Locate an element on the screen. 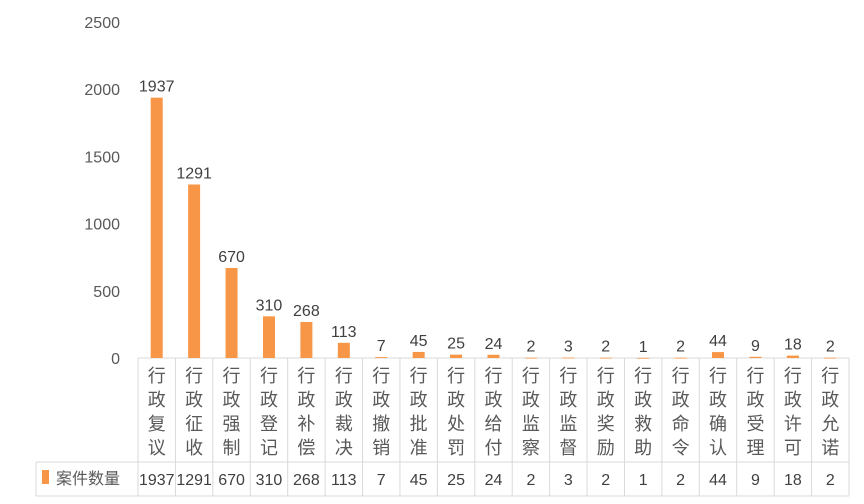 The image size is (864, 504). table-value: 45 is located at coordinates (419, 480).